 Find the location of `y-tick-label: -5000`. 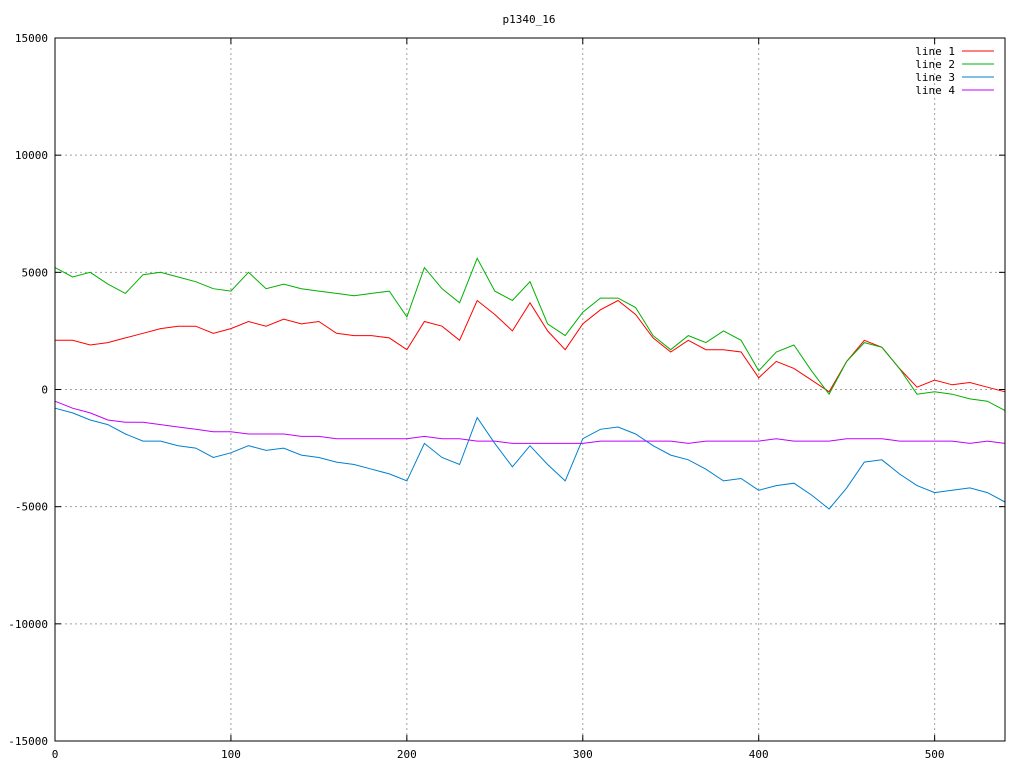

y-tick-label: -5000 is located at coordinates (31, 507).